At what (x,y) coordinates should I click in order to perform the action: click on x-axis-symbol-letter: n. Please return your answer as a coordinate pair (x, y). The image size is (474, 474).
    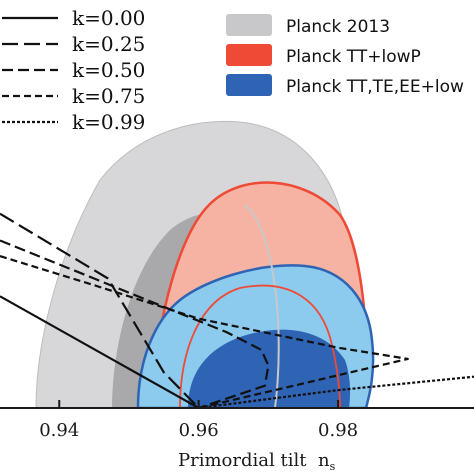
    Looking at the image, I should click on (324, 460).